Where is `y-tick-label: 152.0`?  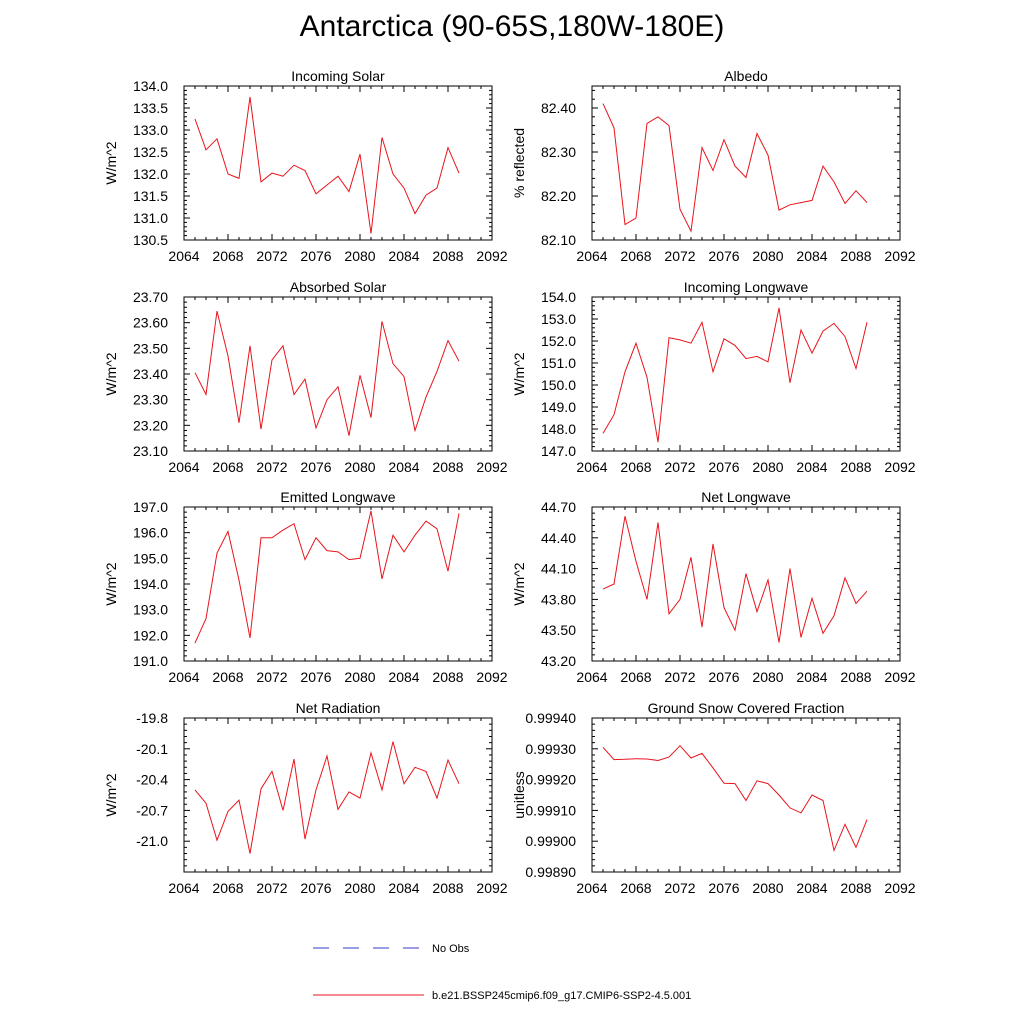 y-tick-label: 152.0 is located at coordinates (558, 341).